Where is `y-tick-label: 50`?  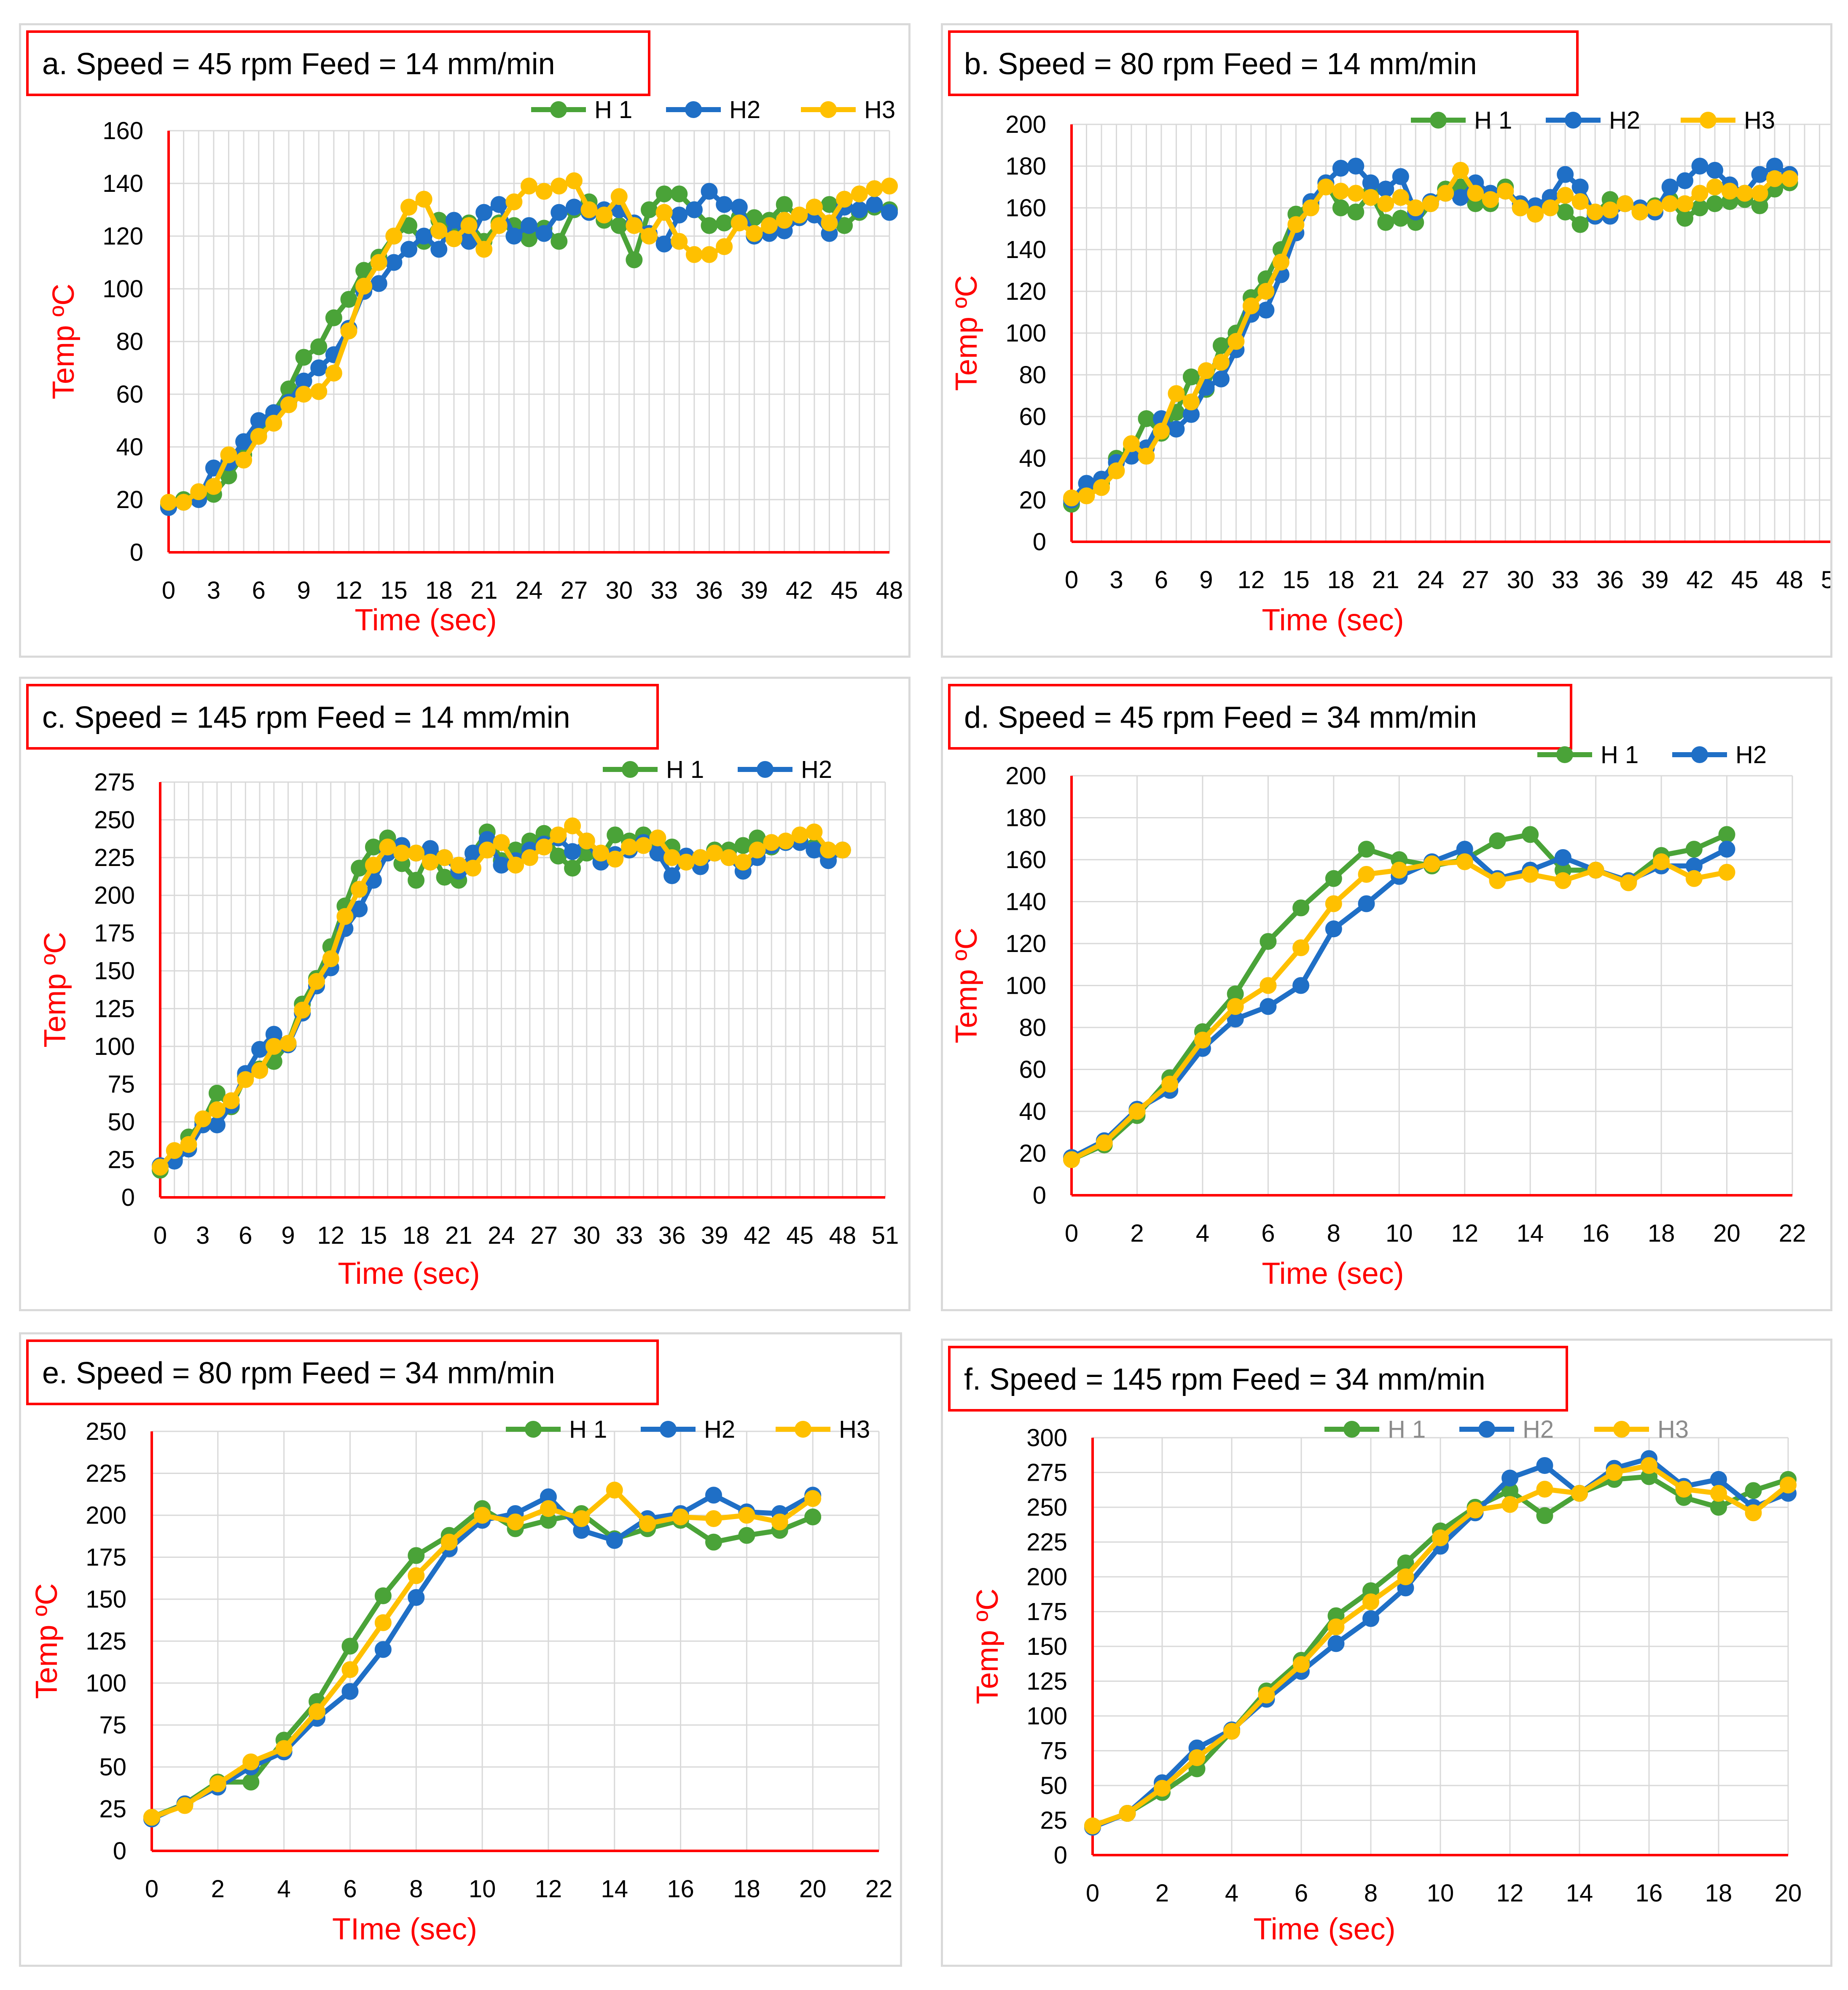 y-tick-label: 50 is located at coordinates (121, 1122).